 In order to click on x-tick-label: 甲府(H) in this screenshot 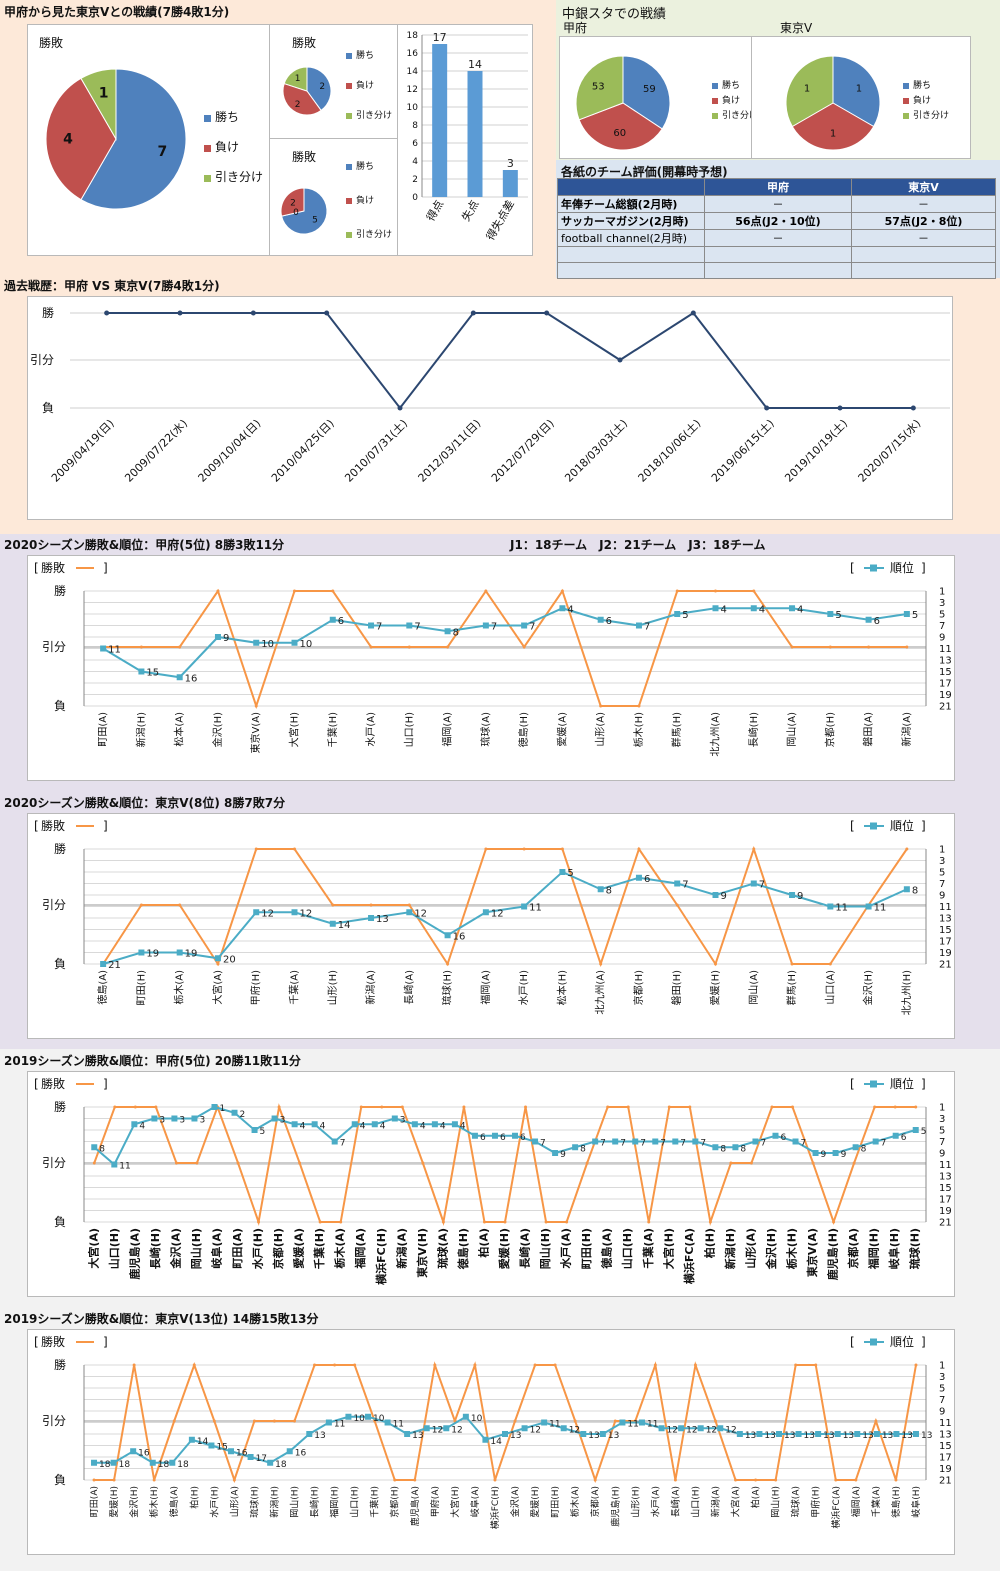, I will do `click(255, 987)`.